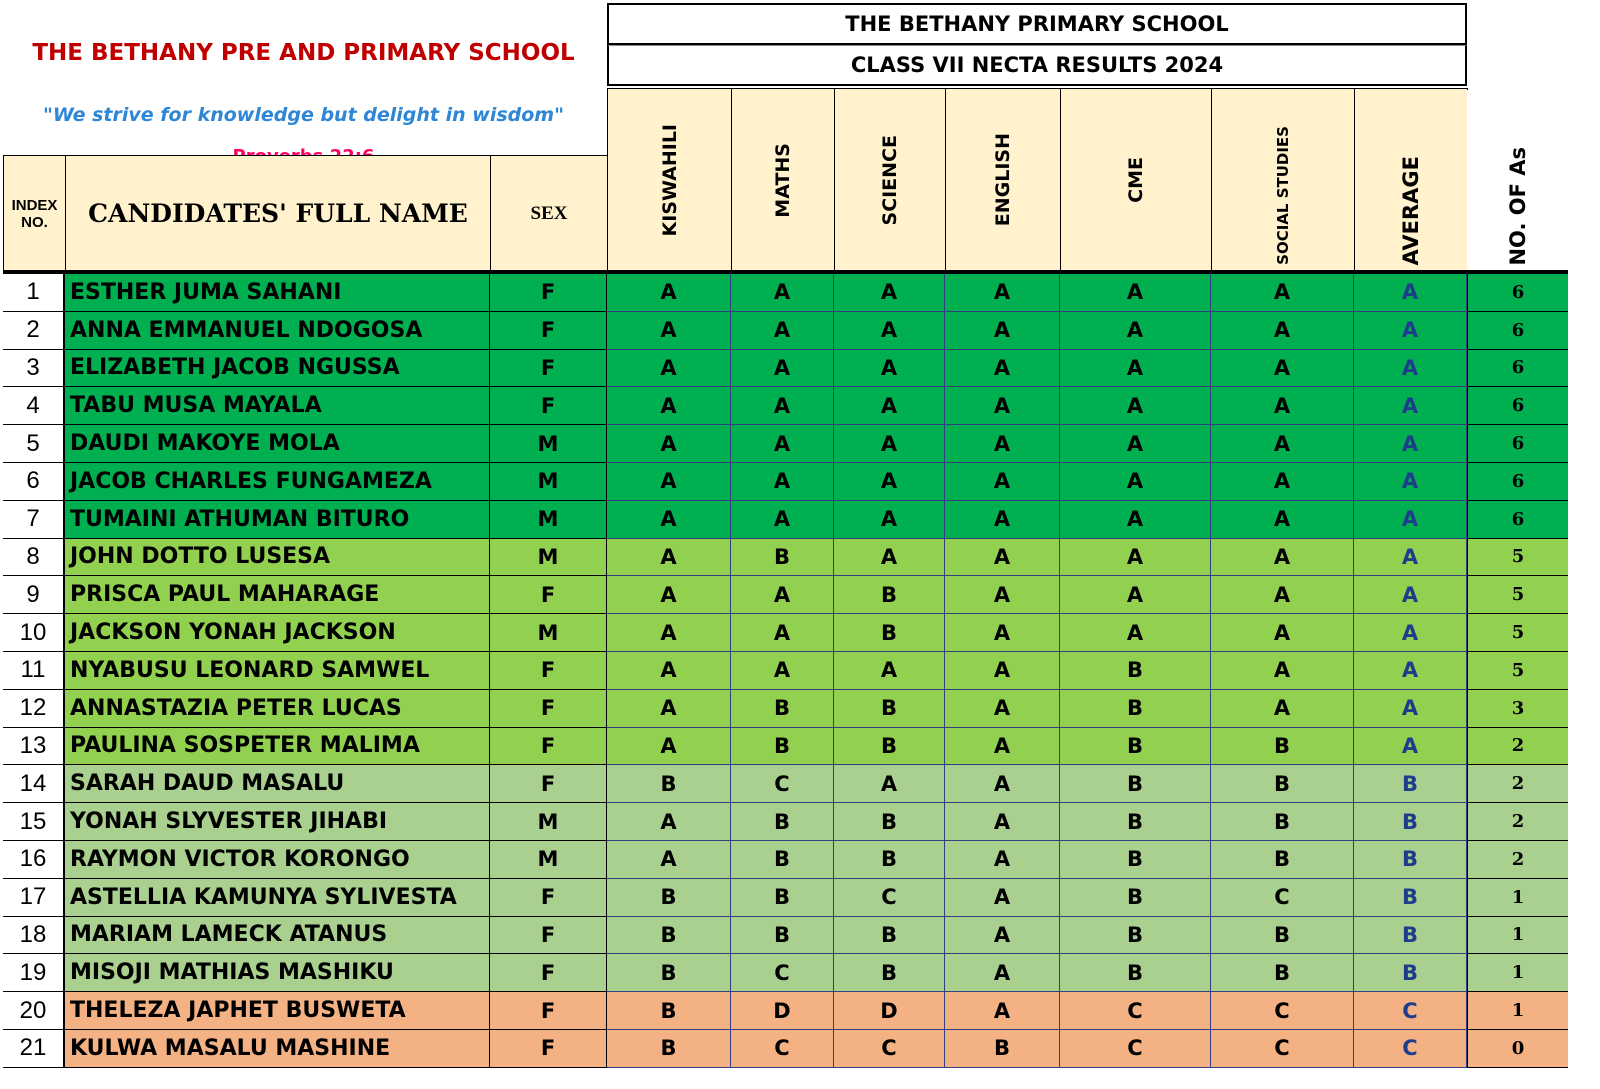  Describe the element at coordinates (1517, 1011) in the screenshot. I see `no-of-as-cell: 1` at that location.